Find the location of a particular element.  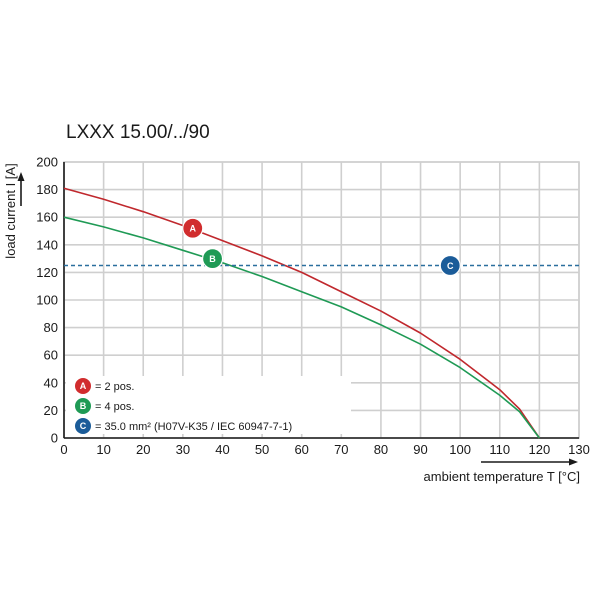

y-tick-label: 80 is located at coordinates (51, 327).